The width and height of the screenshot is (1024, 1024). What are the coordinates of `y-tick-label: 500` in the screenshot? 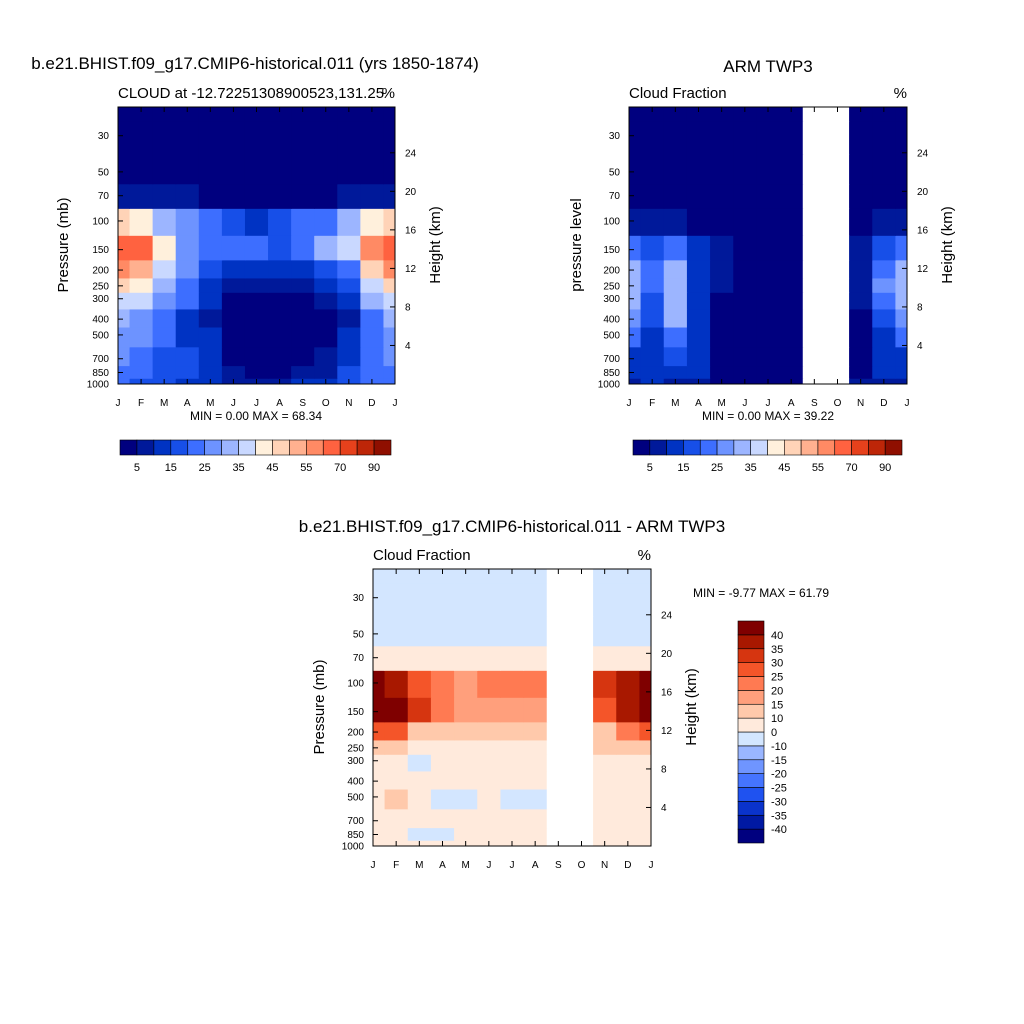 It's located at (100, 335).